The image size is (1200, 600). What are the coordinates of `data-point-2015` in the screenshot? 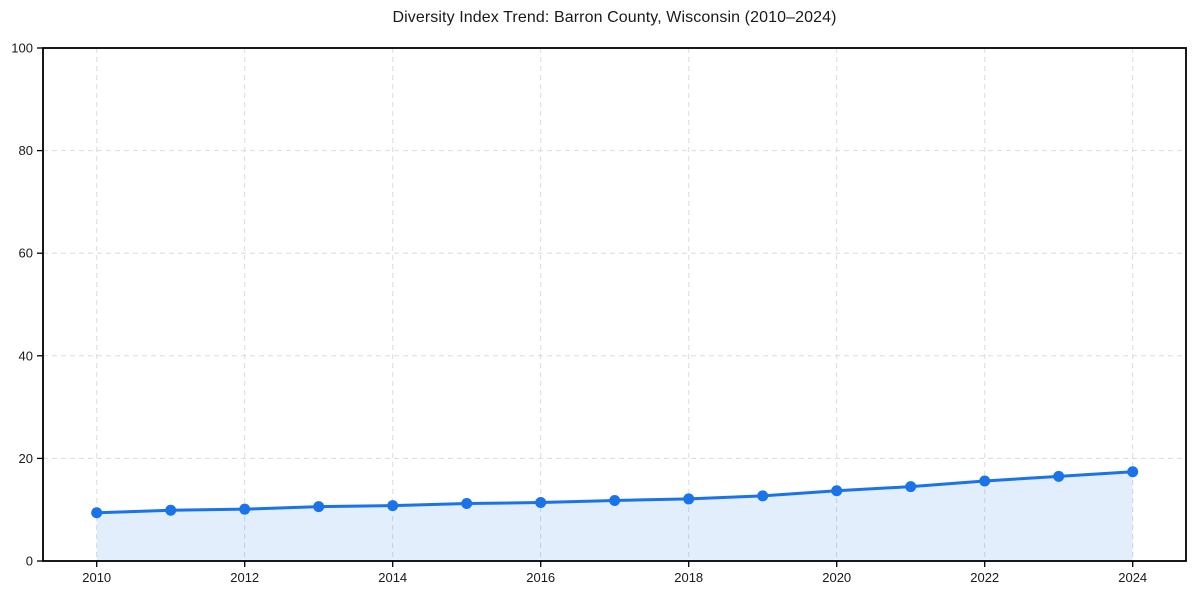 It's located at (467, 504).